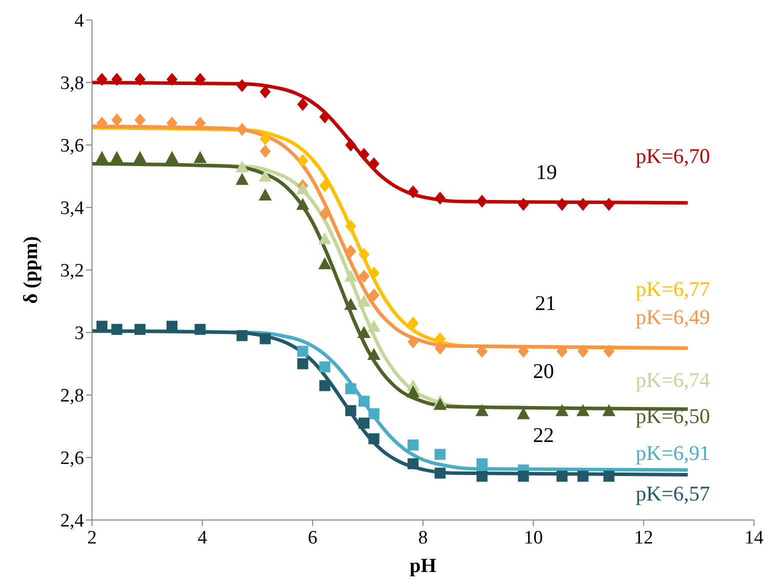 This screenshot has height=582, width=780. I want to click on y-tick-label: 3,2, so click(72, 271).